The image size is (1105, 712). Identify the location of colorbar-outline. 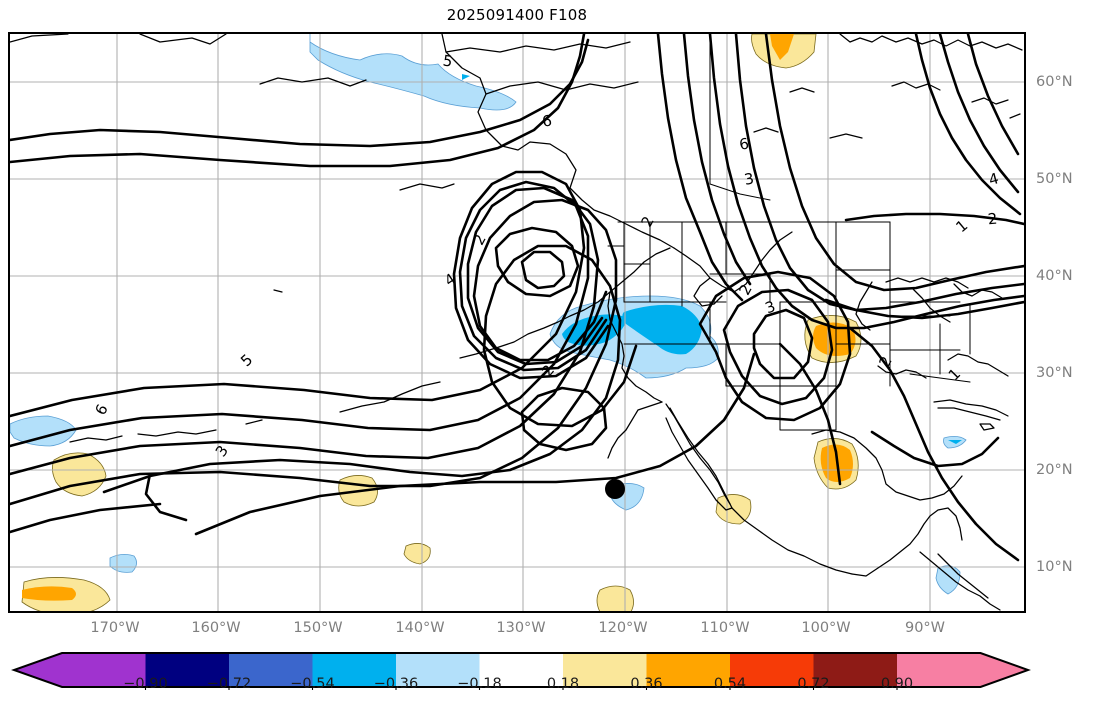
(521, 670).